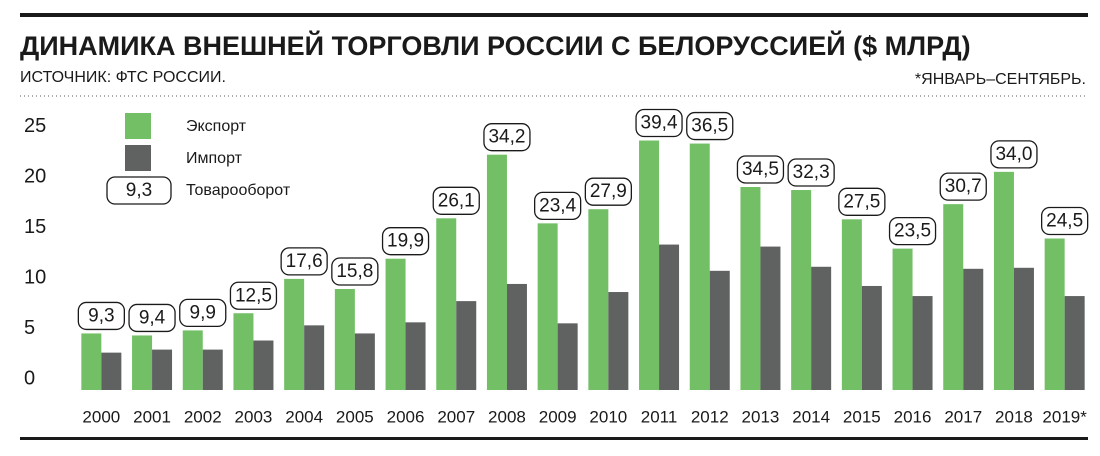  Describe the element at coordinates (304, 416) in the screenshot. I see `x-tick-label: 2004` at that location.